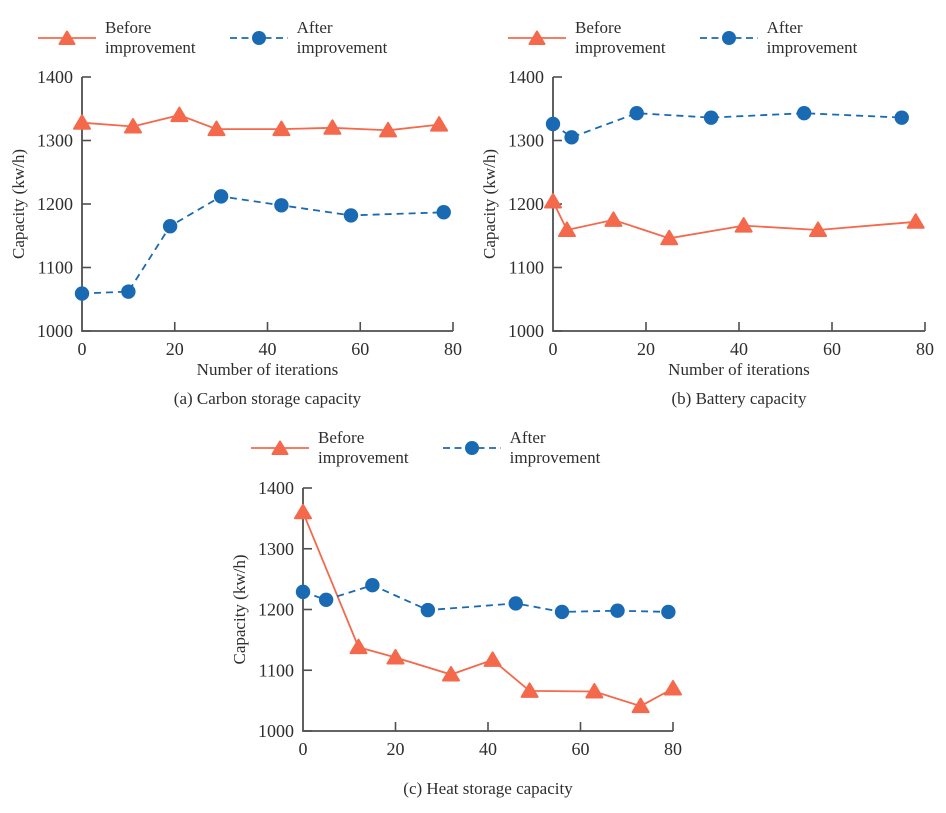  I want to click on legend: Before improvement After improvement, so click(212, 38).